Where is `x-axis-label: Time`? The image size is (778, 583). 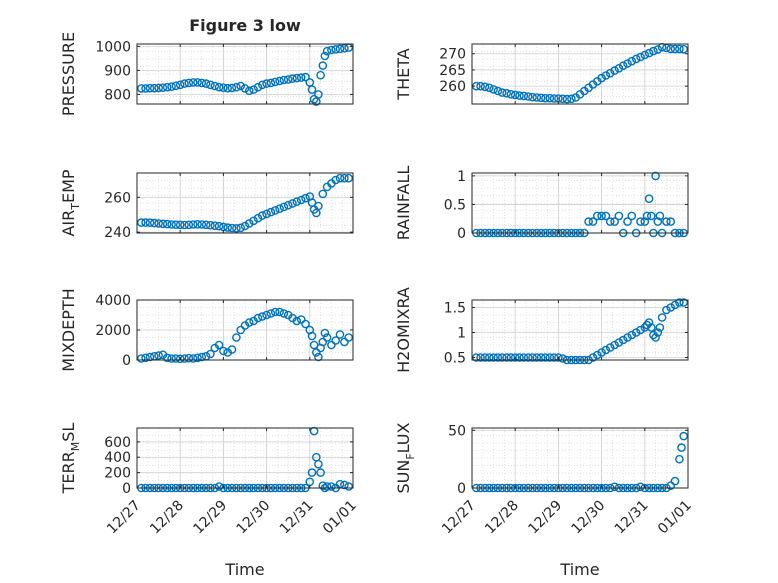
x-axis-label: Time is located at coordinates (244, 569).